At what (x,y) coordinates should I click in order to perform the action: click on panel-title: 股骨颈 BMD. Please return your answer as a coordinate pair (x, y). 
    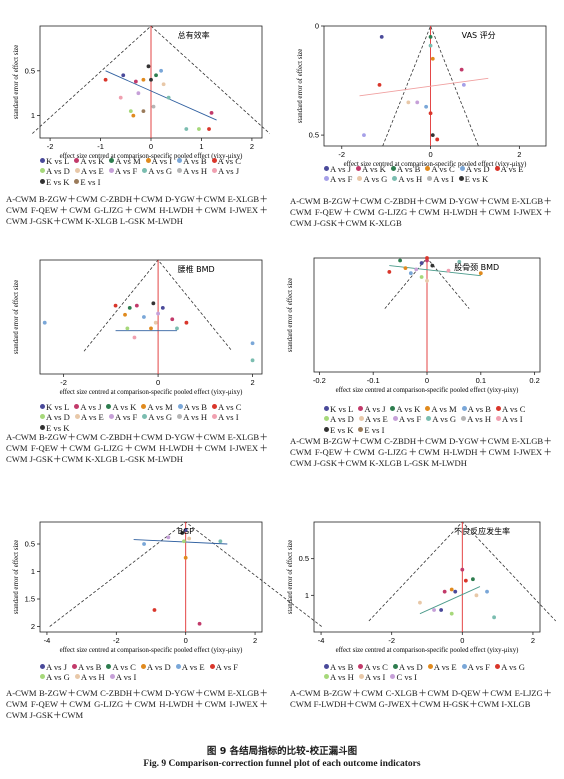
    Looking at the image, I should click on (476, 267).